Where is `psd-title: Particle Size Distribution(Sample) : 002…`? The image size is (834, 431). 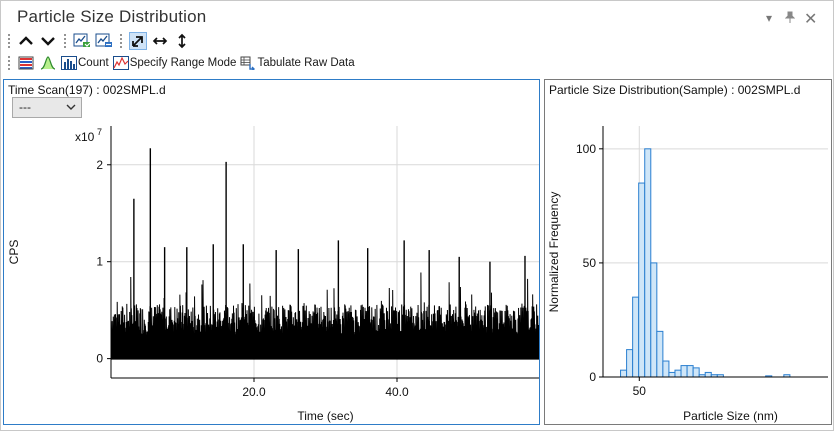 psd-title: Particle Size Distribution(Sample) : 002… is located at coordinates (675, 90).